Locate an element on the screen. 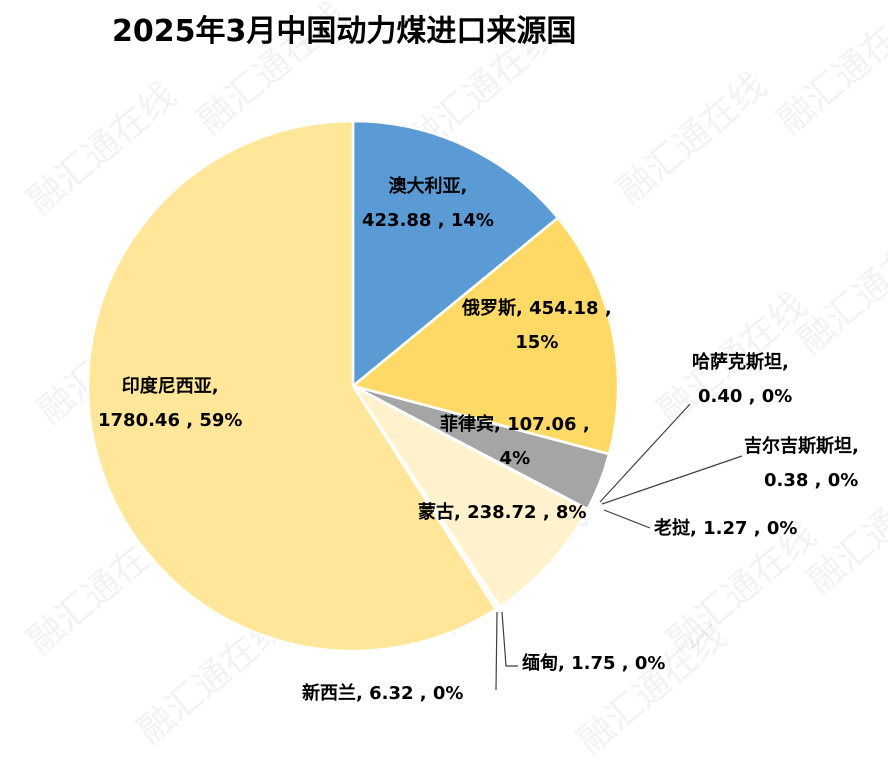 This screenshot has width=888, height=764. label-mongolia: 蒙古, 238.72 , 8% is located at coordinates (502, 512).